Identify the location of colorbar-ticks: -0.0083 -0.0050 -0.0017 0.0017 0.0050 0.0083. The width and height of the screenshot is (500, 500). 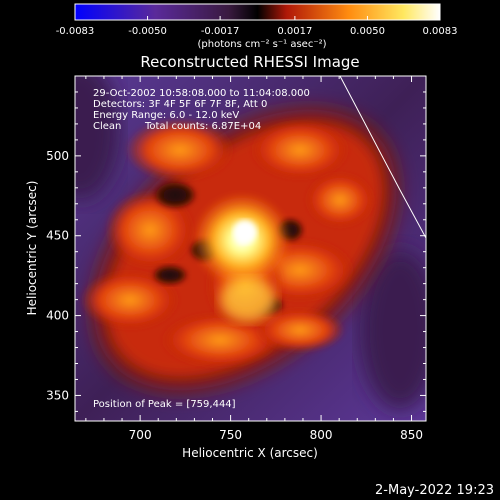
(257, 26).